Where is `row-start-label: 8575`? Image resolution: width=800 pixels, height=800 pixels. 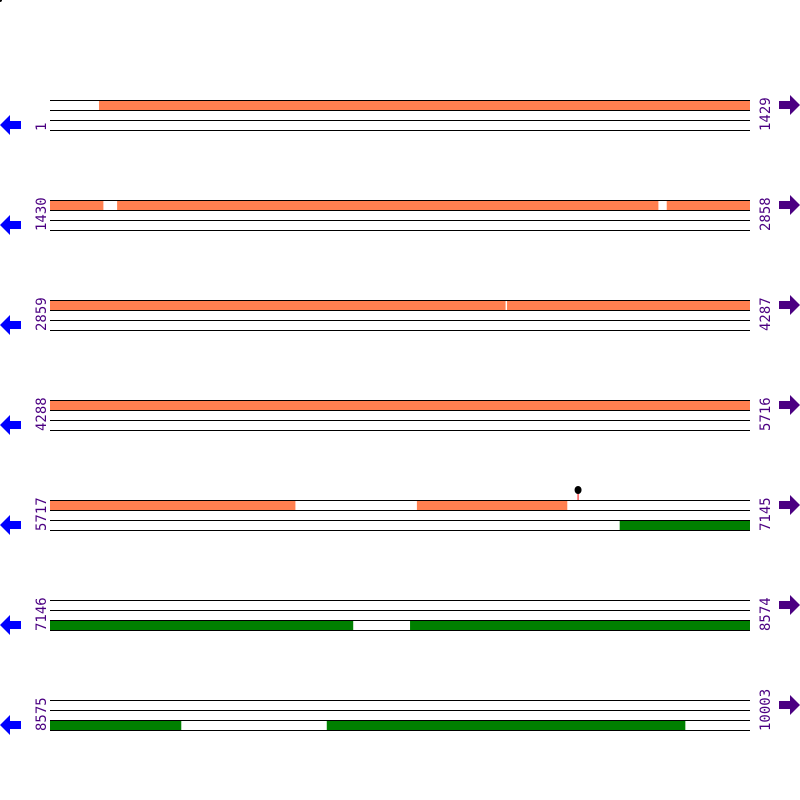 row-start-label: 8575 is located at coordinates (42, 714).